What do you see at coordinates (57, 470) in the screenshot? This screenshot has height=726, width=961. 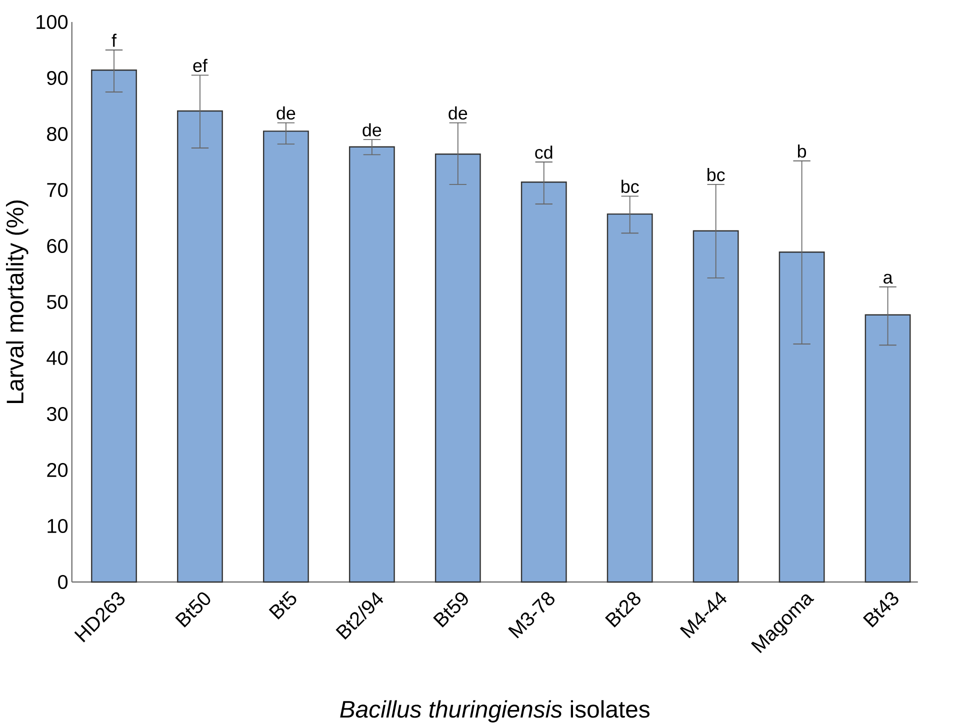 I see `y-tick-label: 20` at bounding box center [57, 470].